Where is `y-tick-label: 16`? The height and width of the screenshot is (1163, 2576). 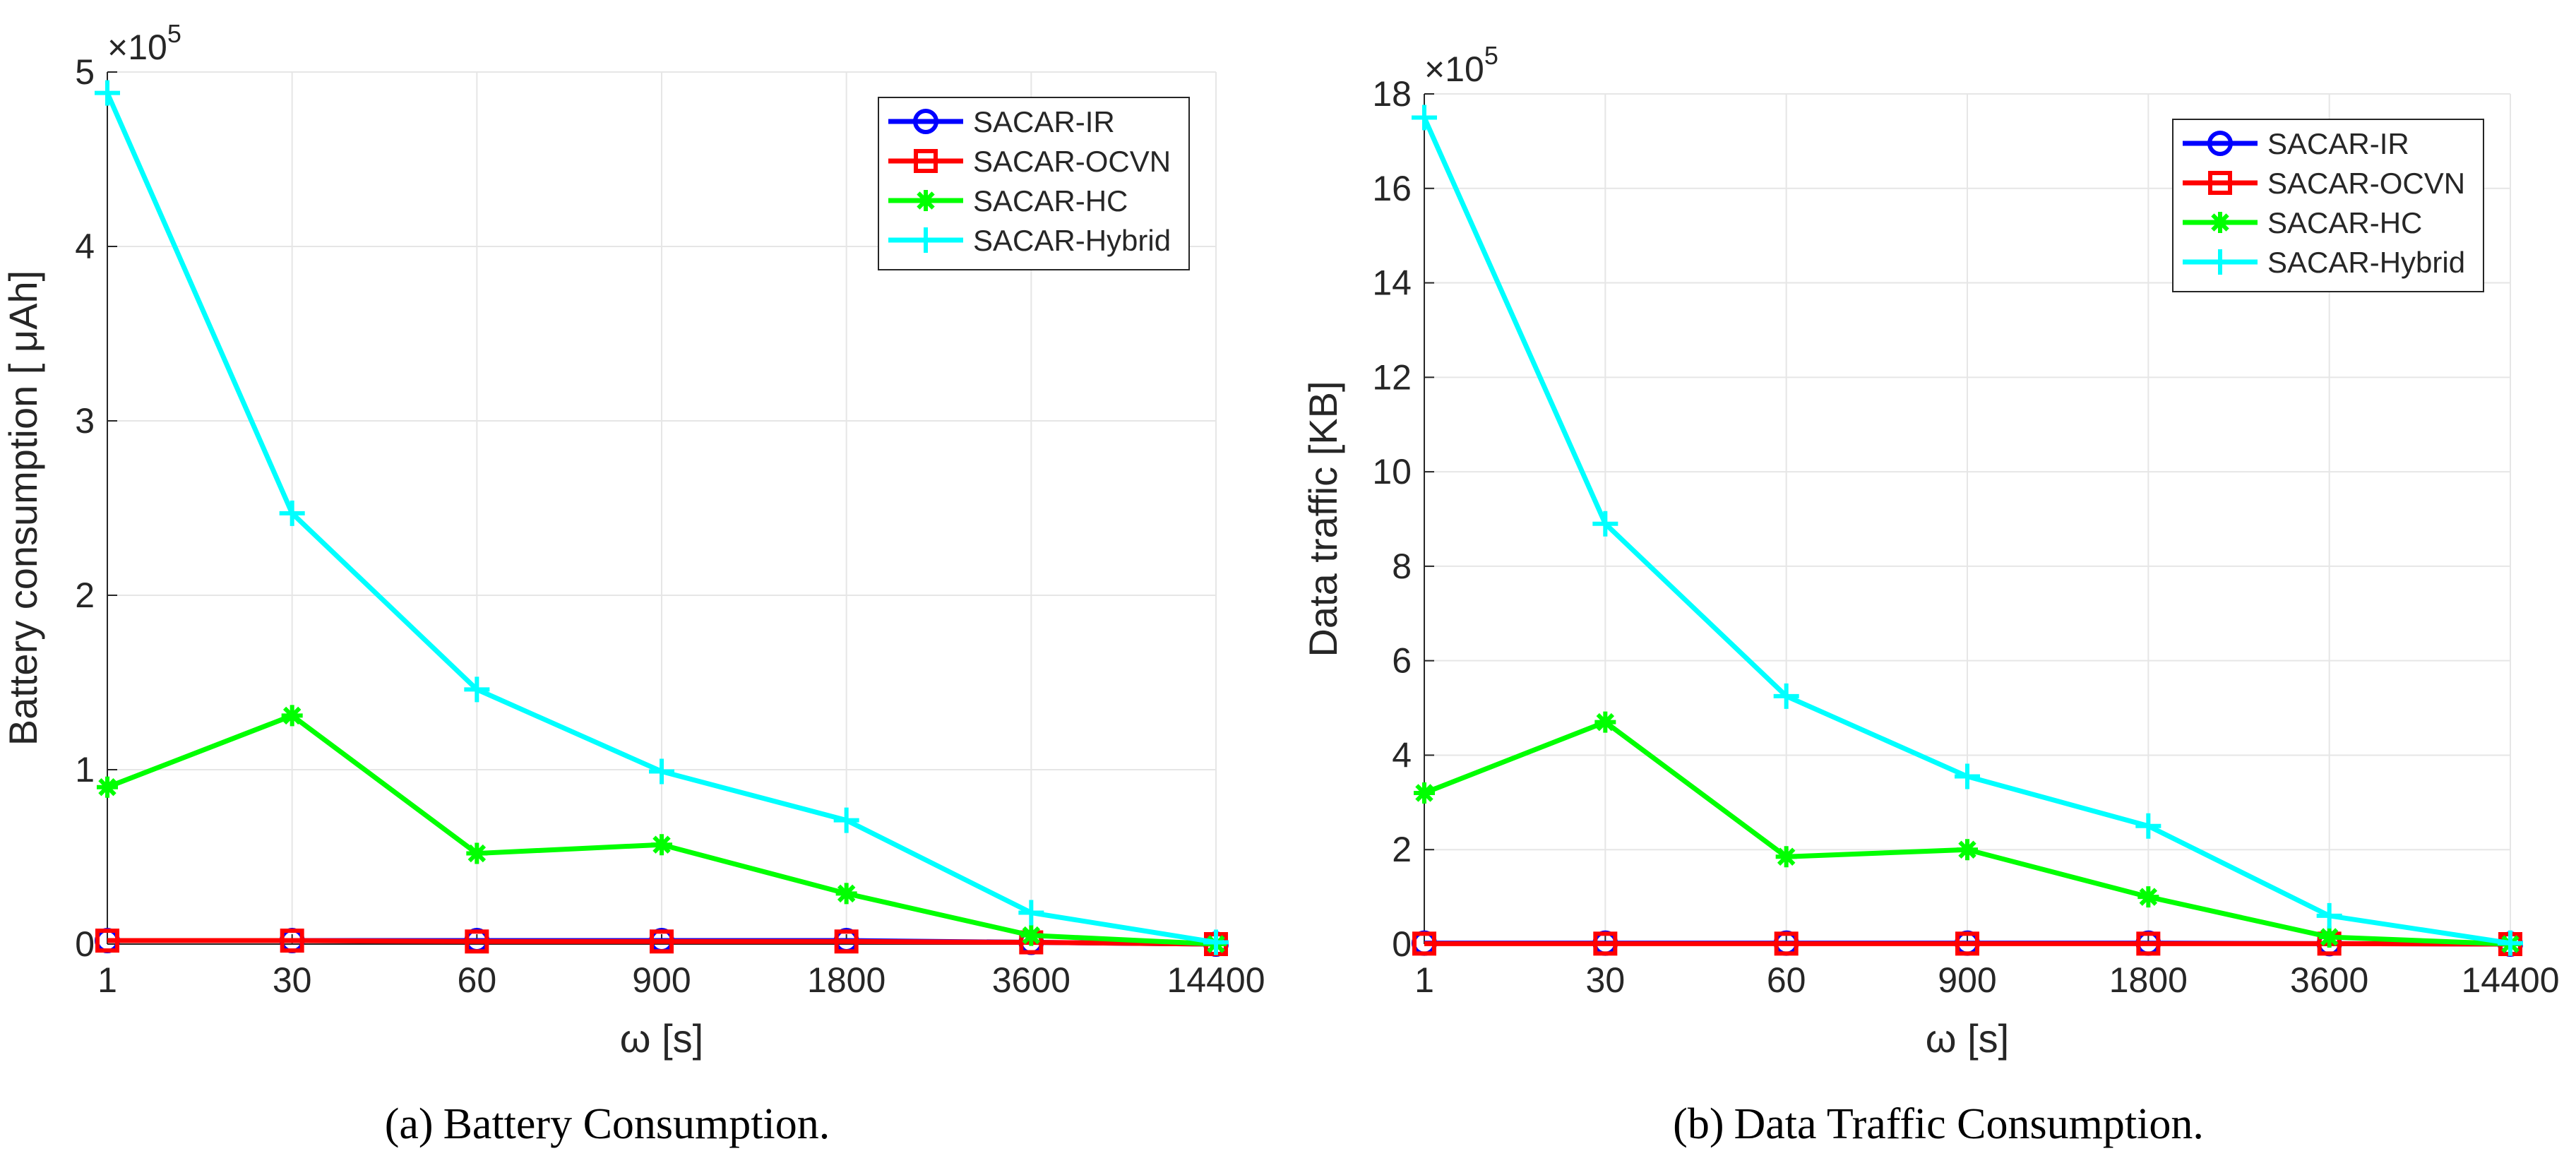 y-tick-label: 16 is located at coordinates (1392, 188).